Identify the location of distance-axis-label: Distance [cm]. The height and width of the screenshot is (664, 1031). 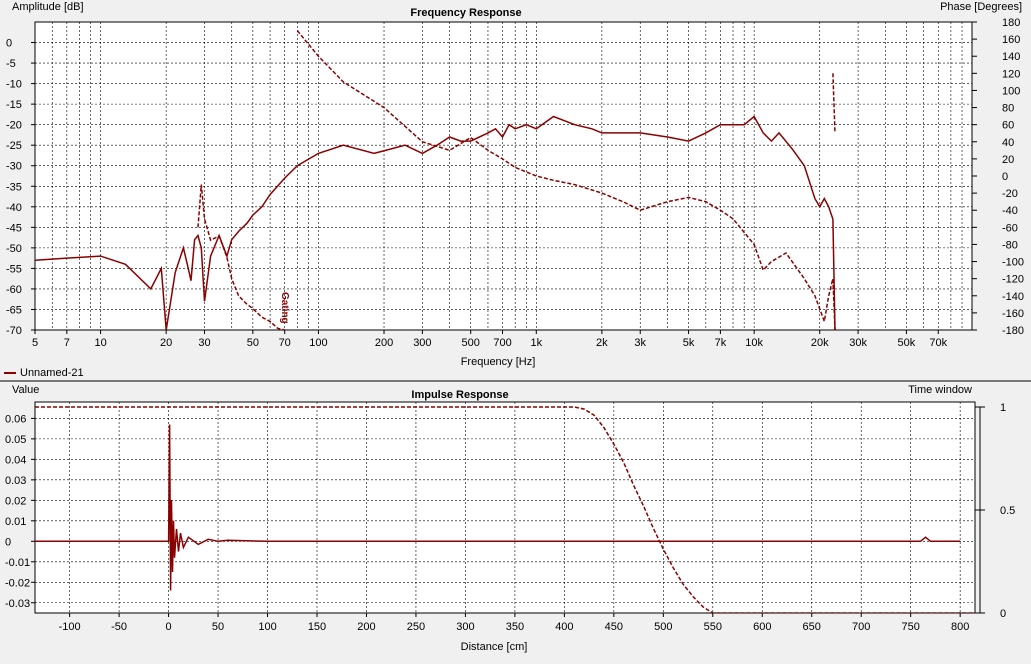
(494, 647).